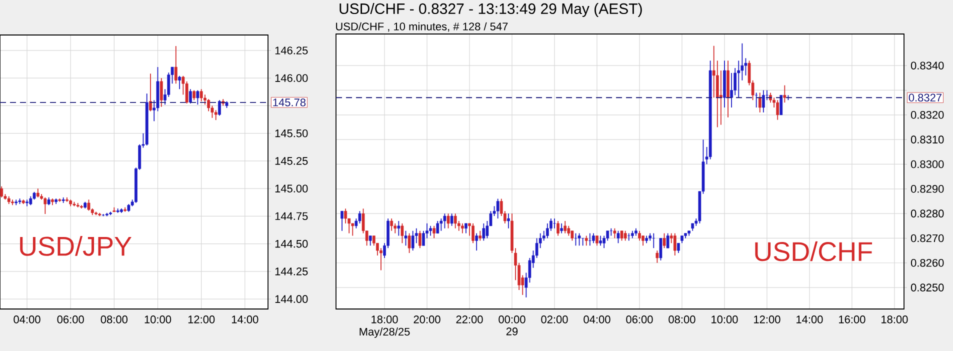 Image resolution: width=953 pixels, height=351 pixels. Describe the element at coordinates (76, 246) in the screenshot. I see `annotation: USD/JPY` at that location.